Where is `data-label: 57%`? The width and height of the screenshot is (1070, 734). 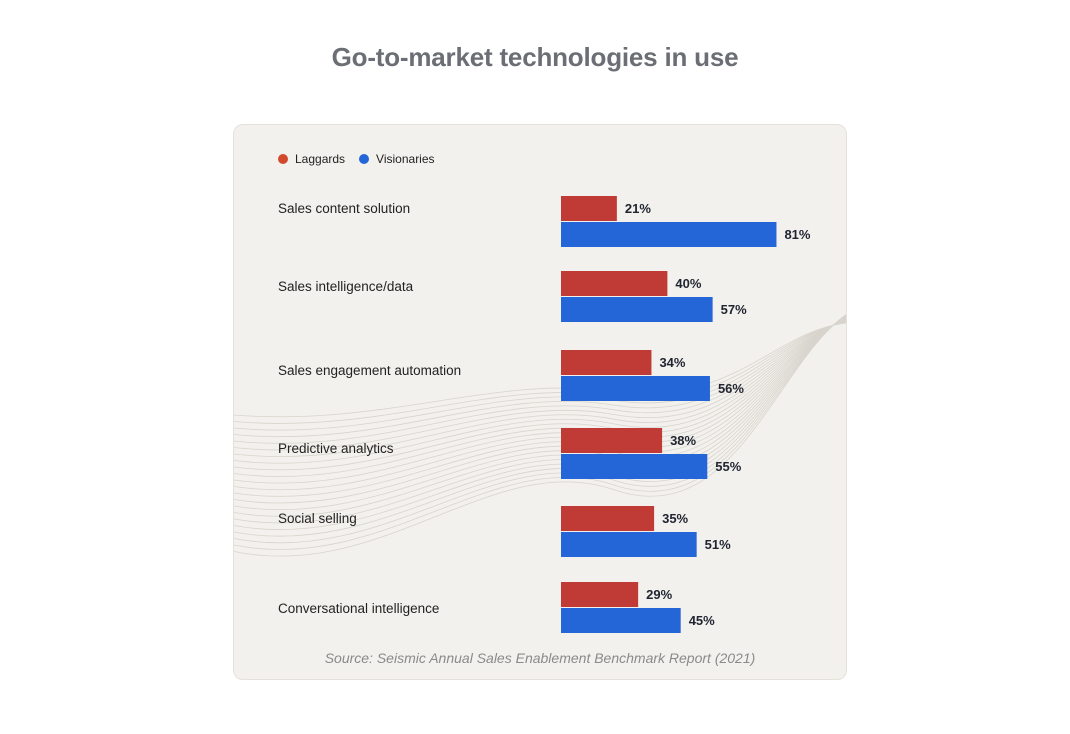
data-label: 57% is located at coordinates (734, 309).